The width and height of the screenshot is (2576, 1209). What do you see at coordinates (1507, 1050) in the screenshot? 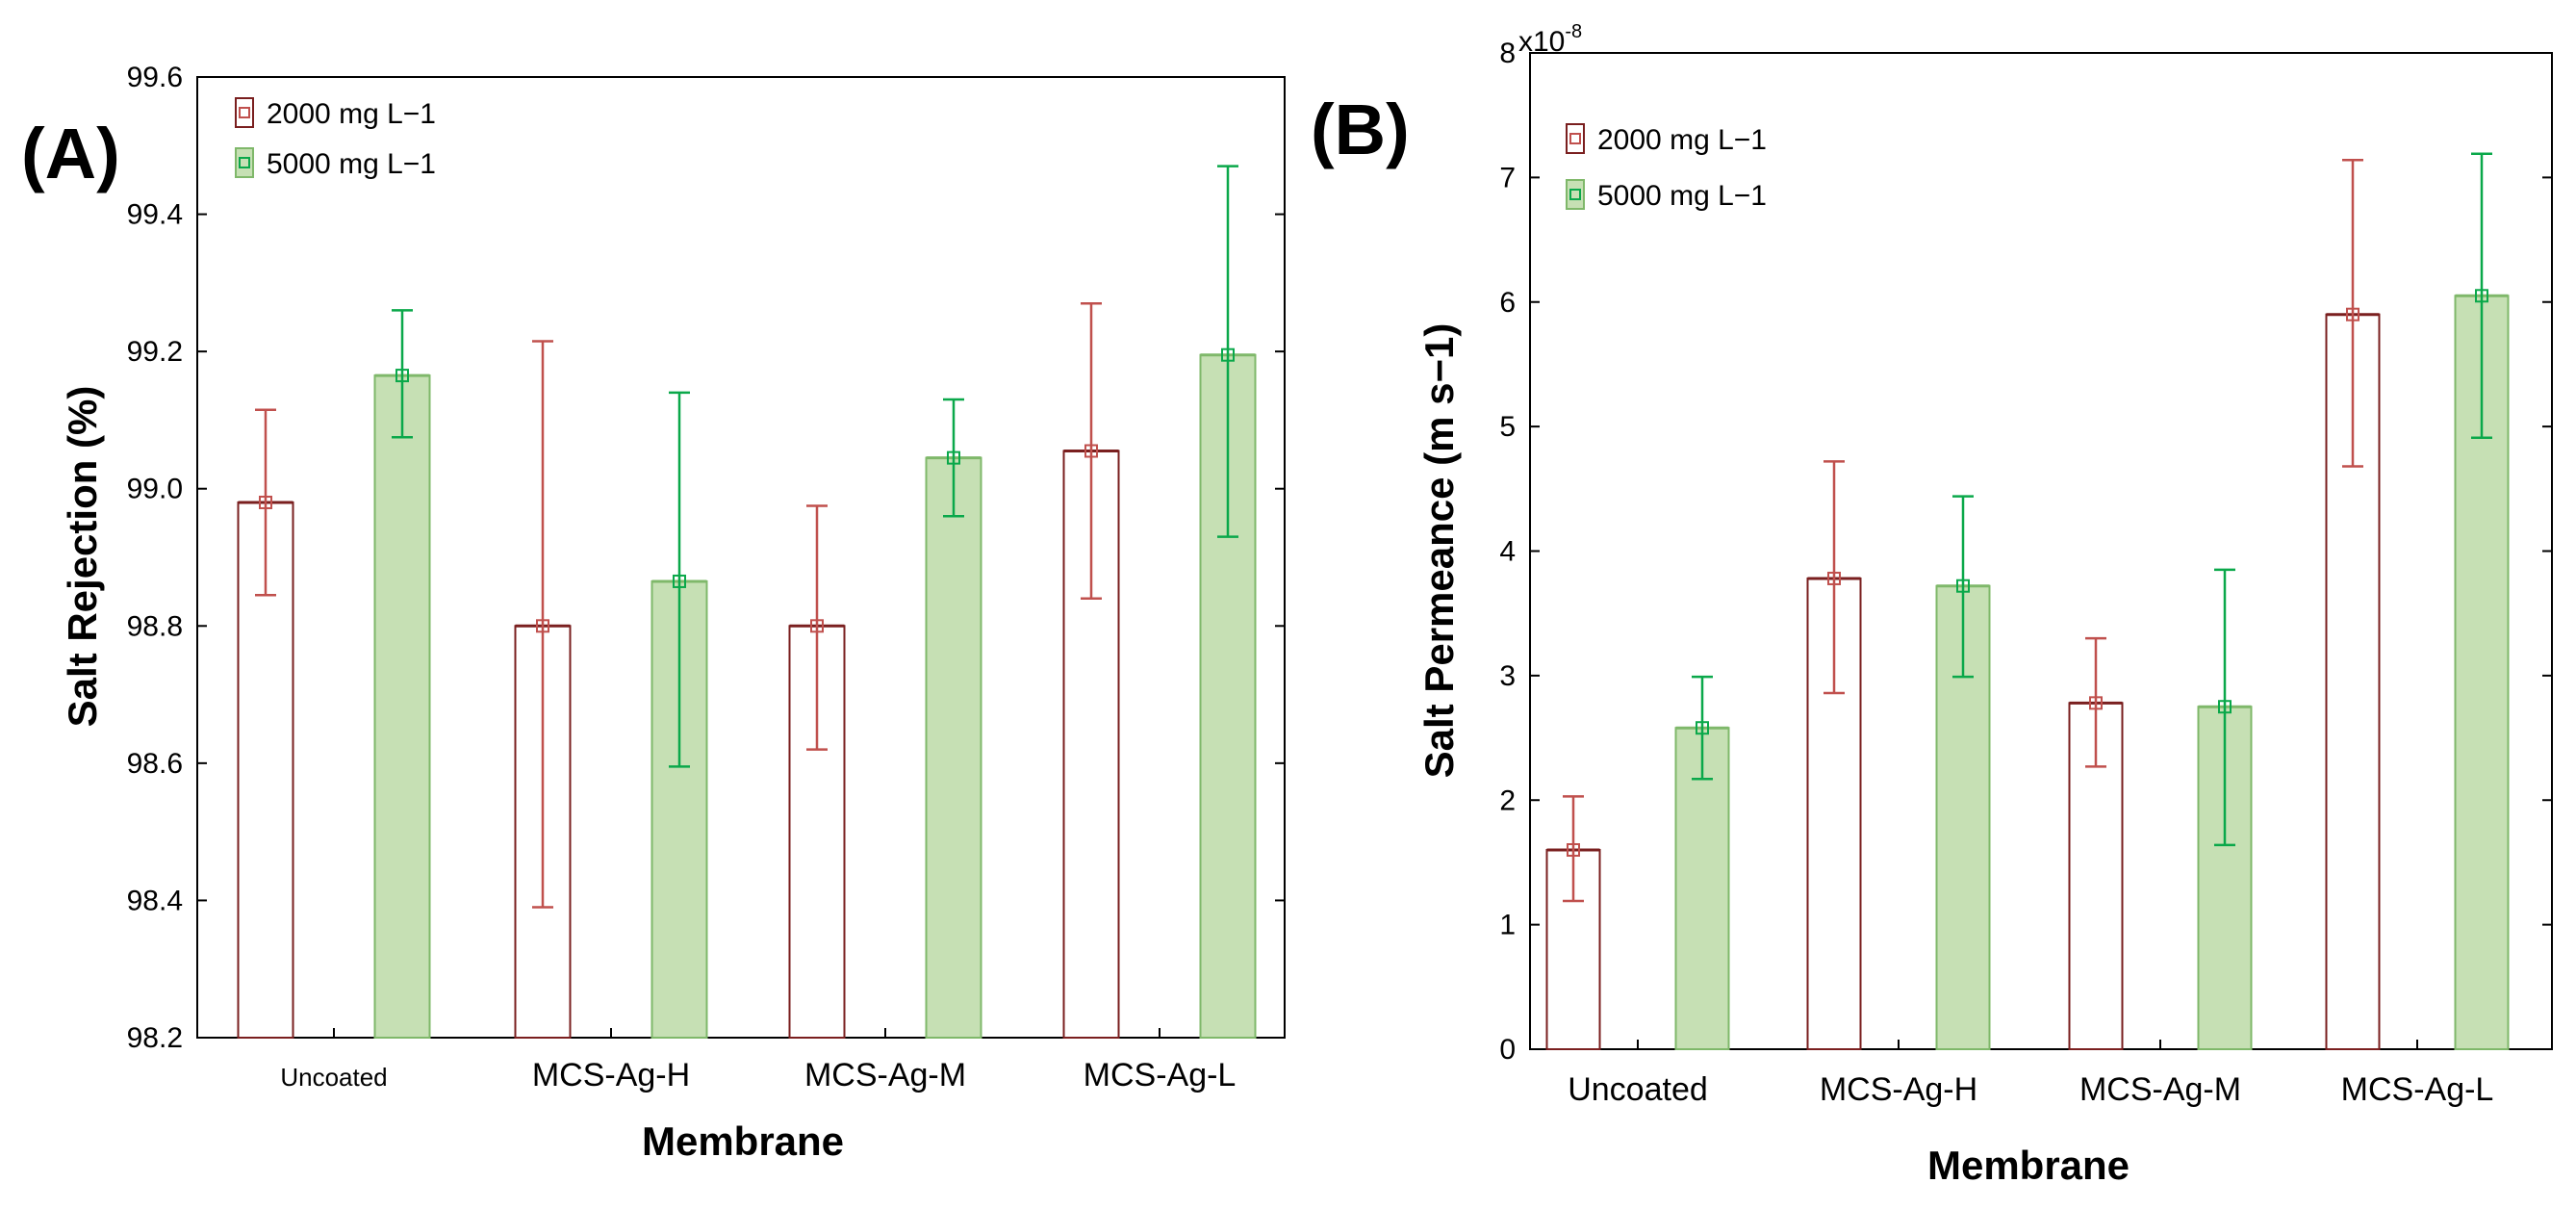
I see `y-tick-label: 0` at bounding box center [1507, 1050].